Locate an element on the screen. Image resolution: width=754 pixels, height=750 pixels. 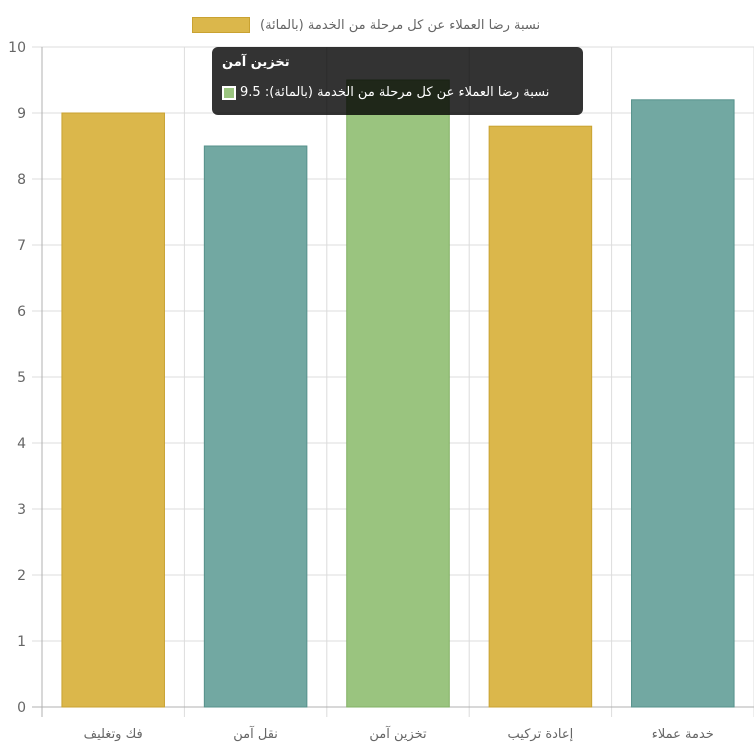
legend-swatch is located at coordinates (221, 25).